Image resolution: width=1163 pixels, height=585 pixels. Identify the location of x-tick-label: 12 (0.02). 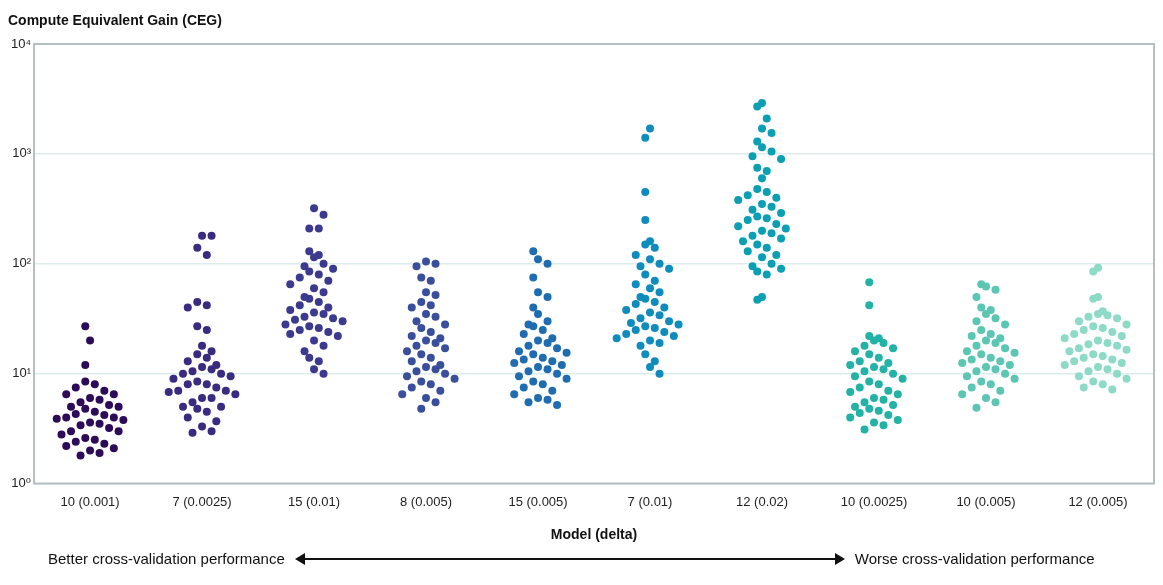
(762, 501).